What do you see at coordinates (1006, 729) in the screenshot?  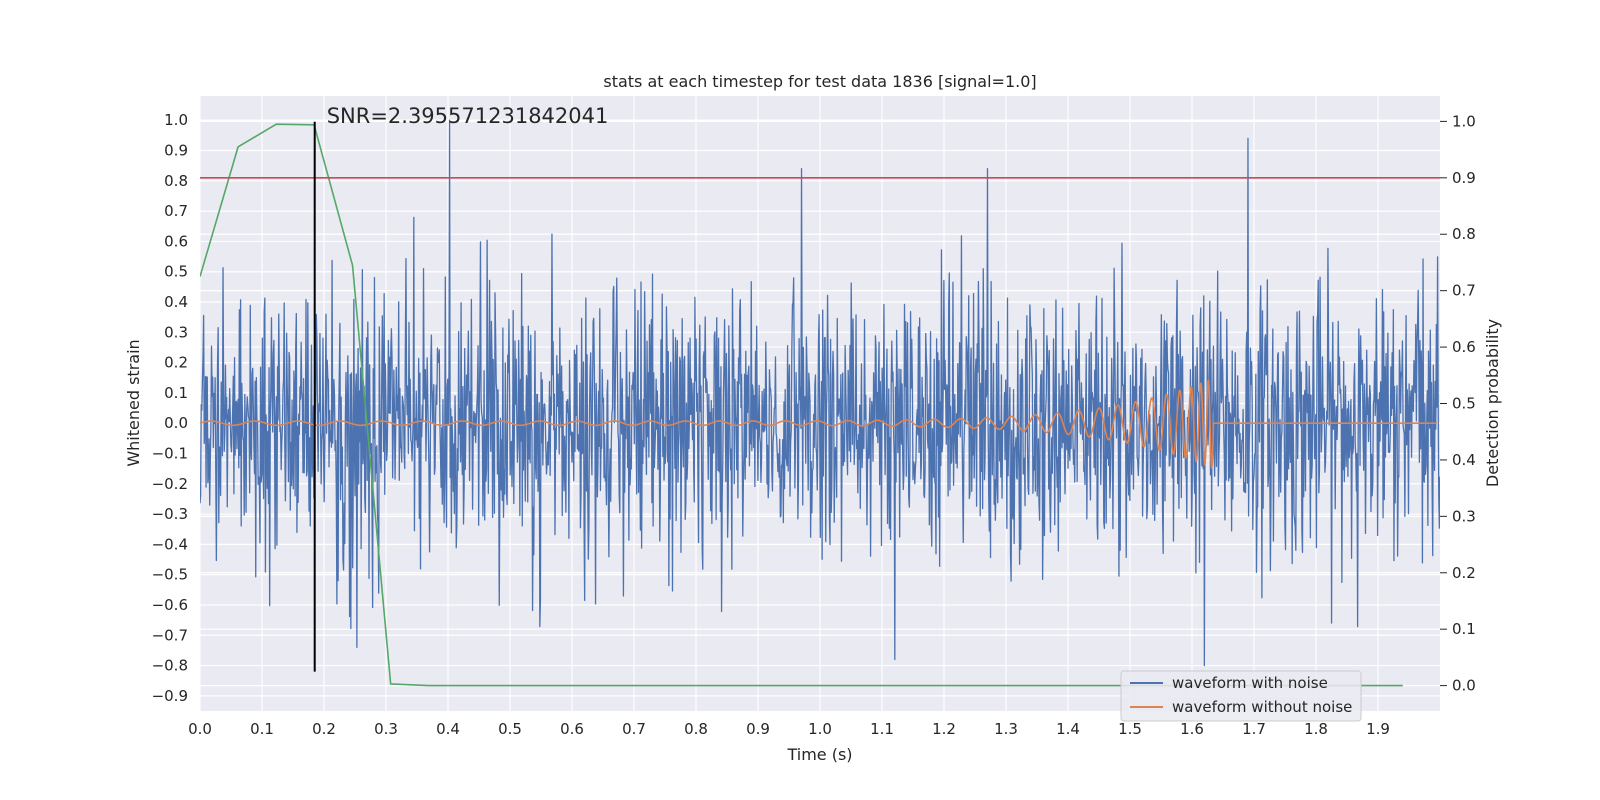 I see `x-tick-label: 1.3` at bounding box center [1006, 729].